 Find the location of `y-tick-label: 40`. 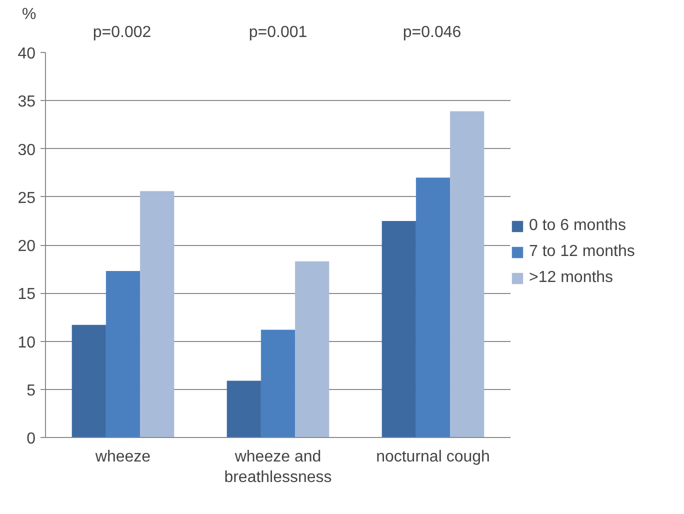

y-tick-label: 40 is located at coordinates (27, 54).